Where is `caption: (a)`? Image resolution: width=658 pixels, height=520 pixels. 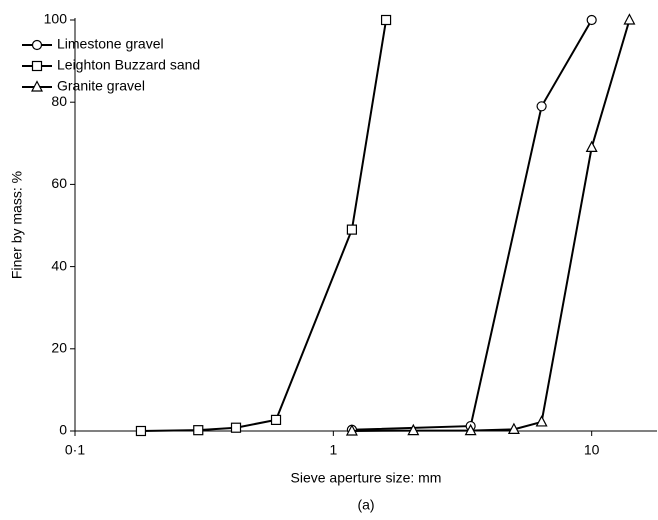 caption: (a) is located at coordinates (365, 505).